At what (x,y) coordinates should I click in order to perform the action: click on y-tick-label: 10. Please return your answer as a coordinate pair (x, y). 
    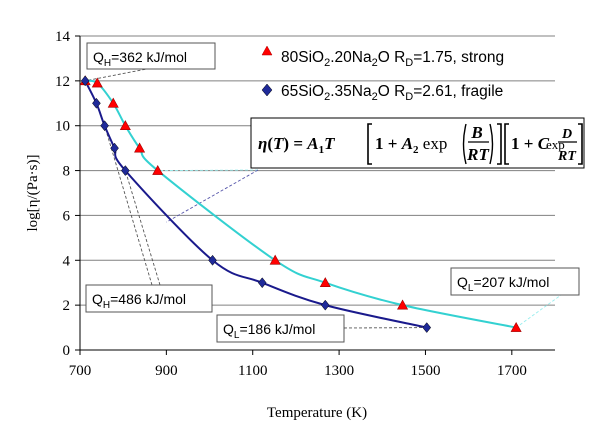
    Looking at the image, I should click on (62, 127).